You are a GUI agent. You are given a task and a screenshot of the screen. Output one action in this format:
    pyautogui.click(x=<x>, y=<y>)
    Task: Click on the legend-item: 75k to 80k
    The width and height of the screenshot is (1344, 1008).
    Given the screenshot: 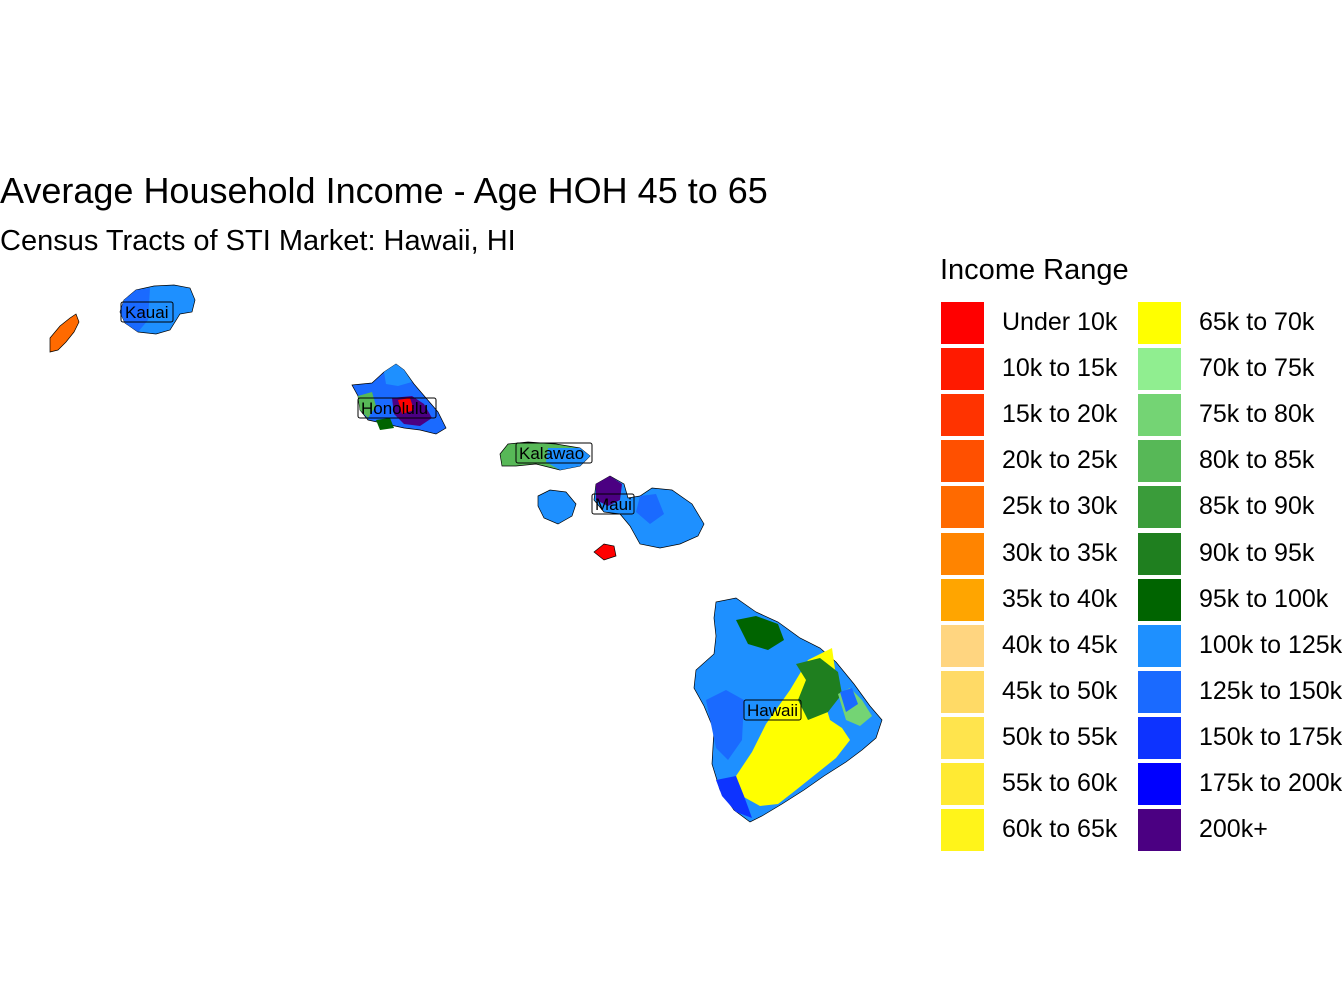 What is the action you would take?
    pyautogui.click(x=1240, y=415)
    